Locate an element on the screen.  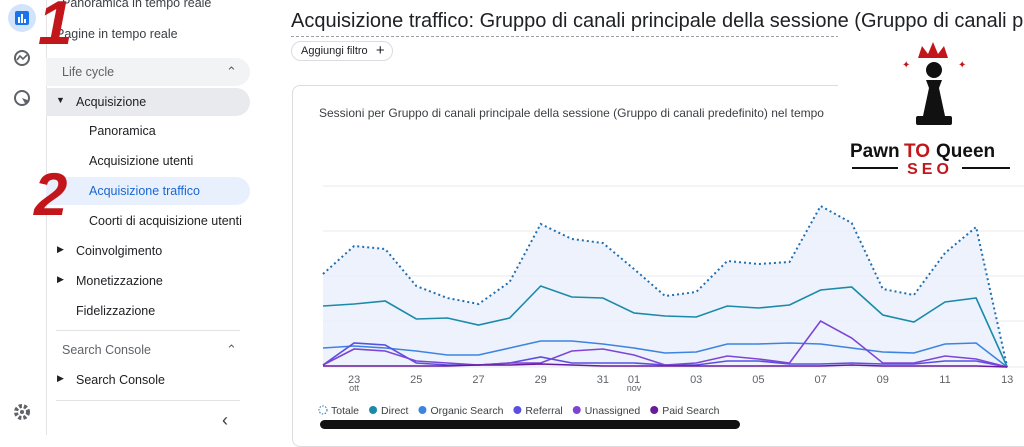
redaction is located at coordinates (530, 424).